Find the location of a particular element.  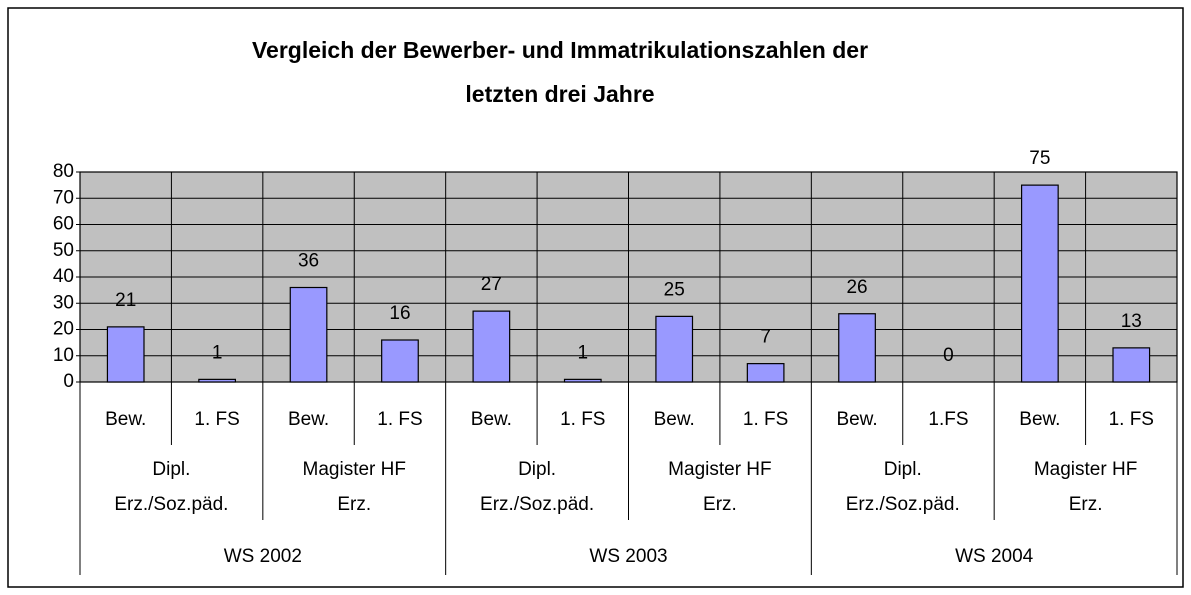

y-tick-label: 10 is located at coordinates (63, 355).